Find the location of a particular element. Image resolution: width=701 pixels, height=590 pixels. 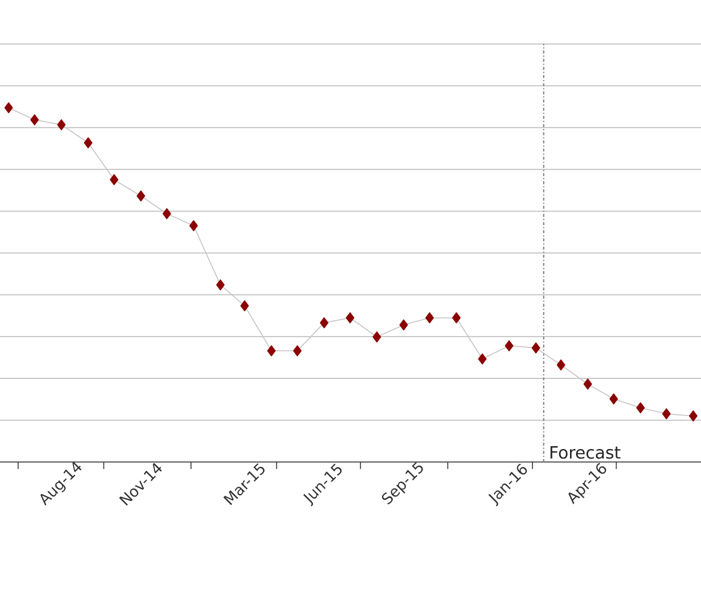

ref-line-label: Forecast is located at coordinates (585, 452).